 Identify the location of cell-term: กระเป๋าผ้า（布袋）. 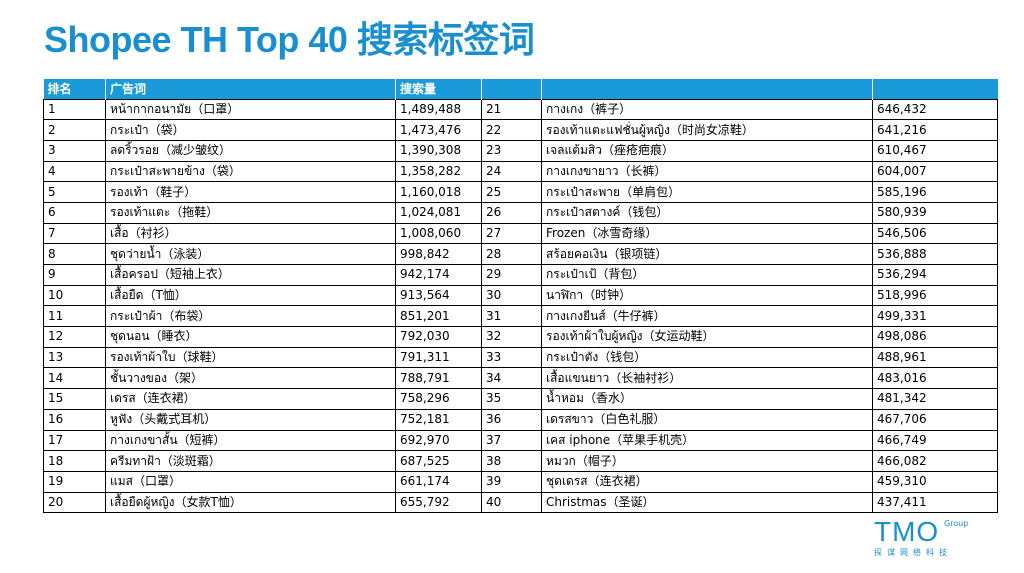
(250, 316).